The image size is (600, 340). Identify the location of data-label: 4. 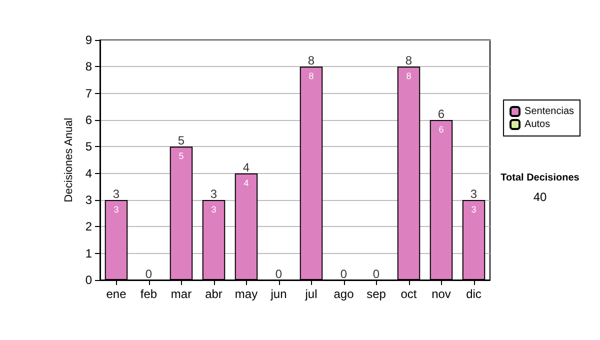
(246, 183).